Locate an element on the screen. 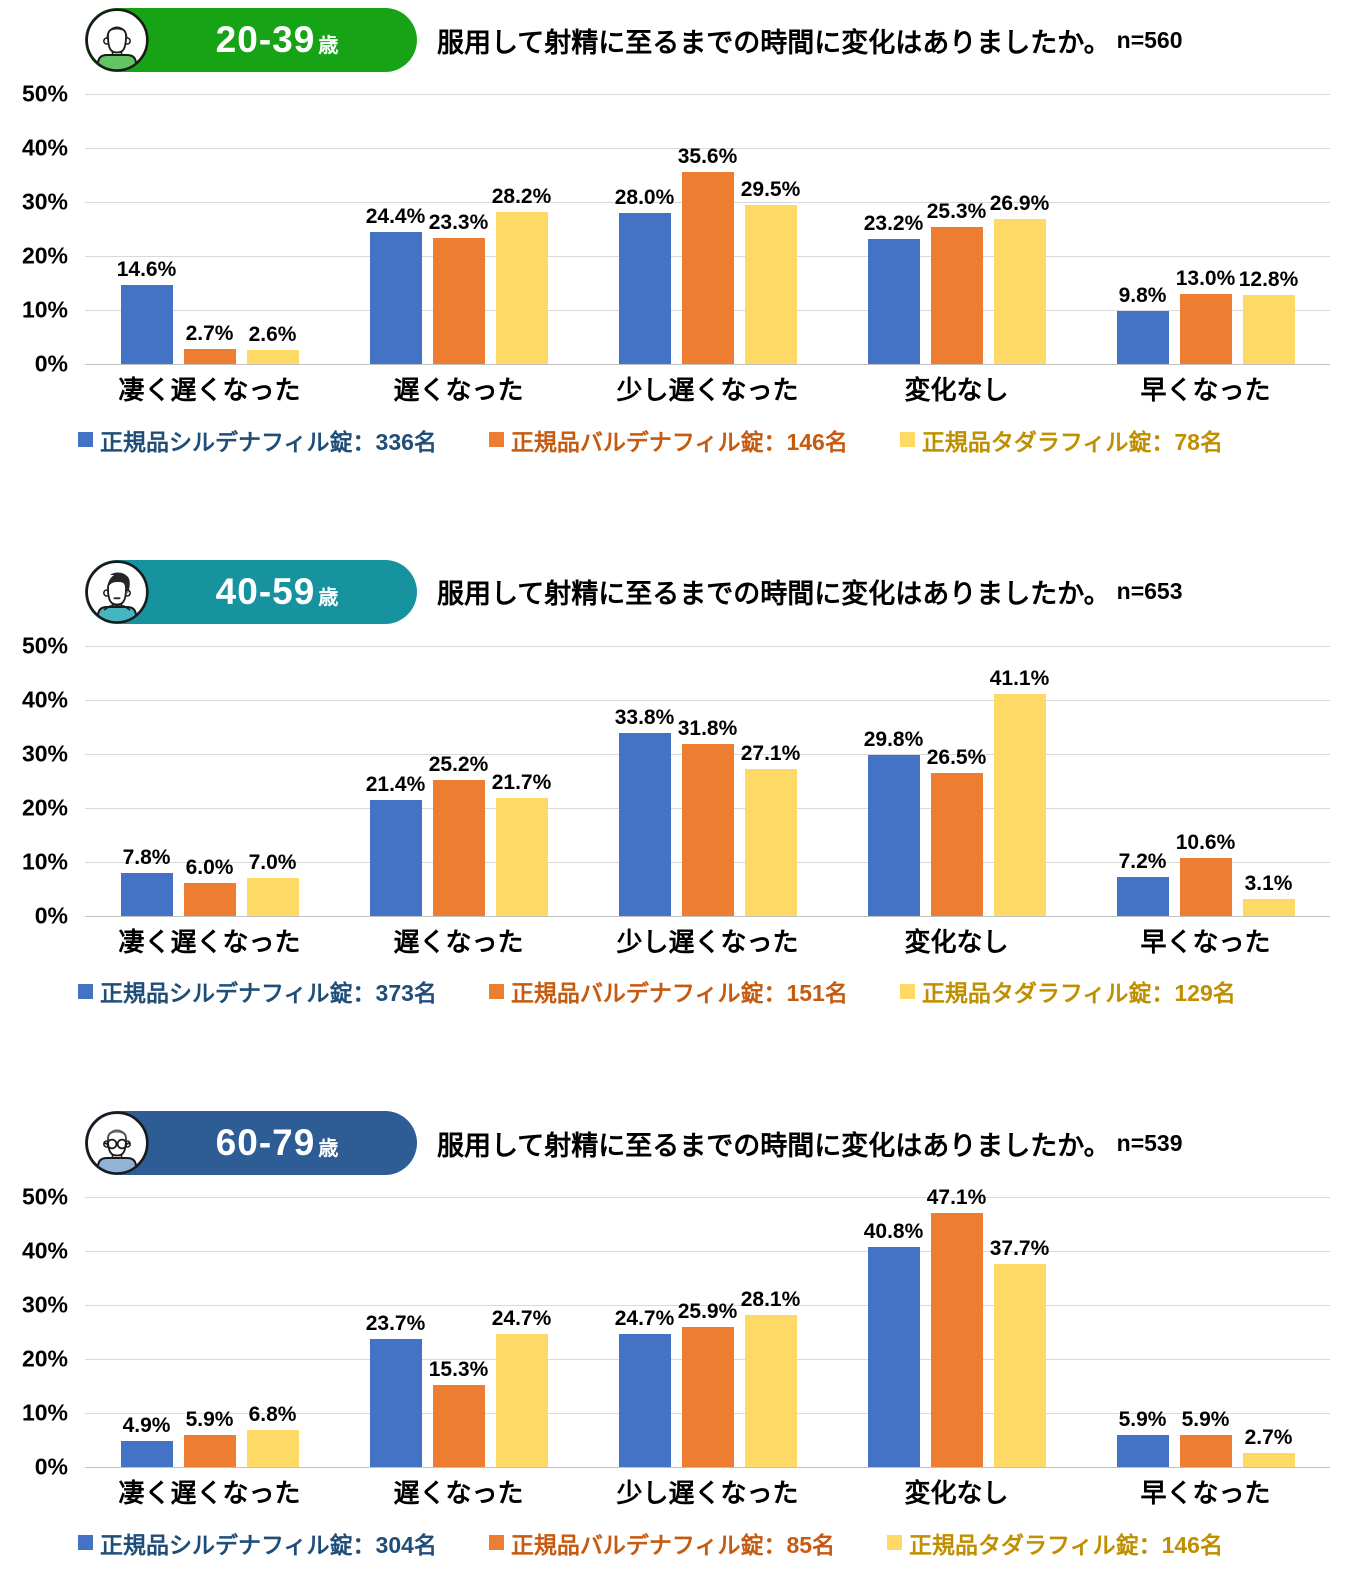 The image size is (1349, 1587). bar-value-label: 35.6% is located at coordinates (707, 156).